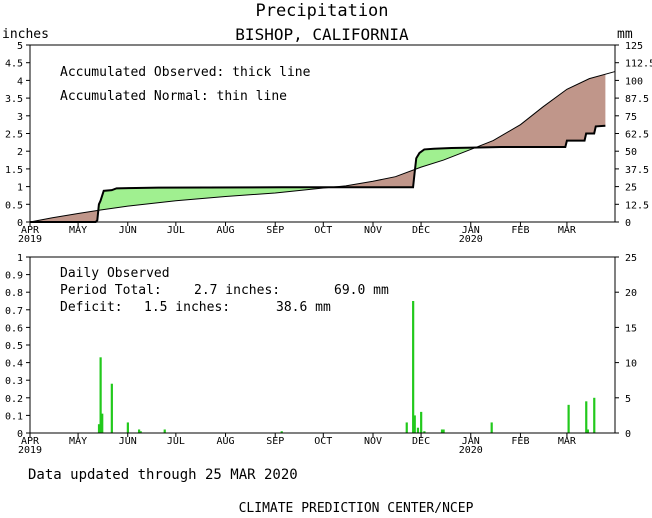 This screenshot has width=652, height=518. Describe the element at coordinates (471, 230) in the screenshot. I see `acc-x-tick-label: JAN` at that location.